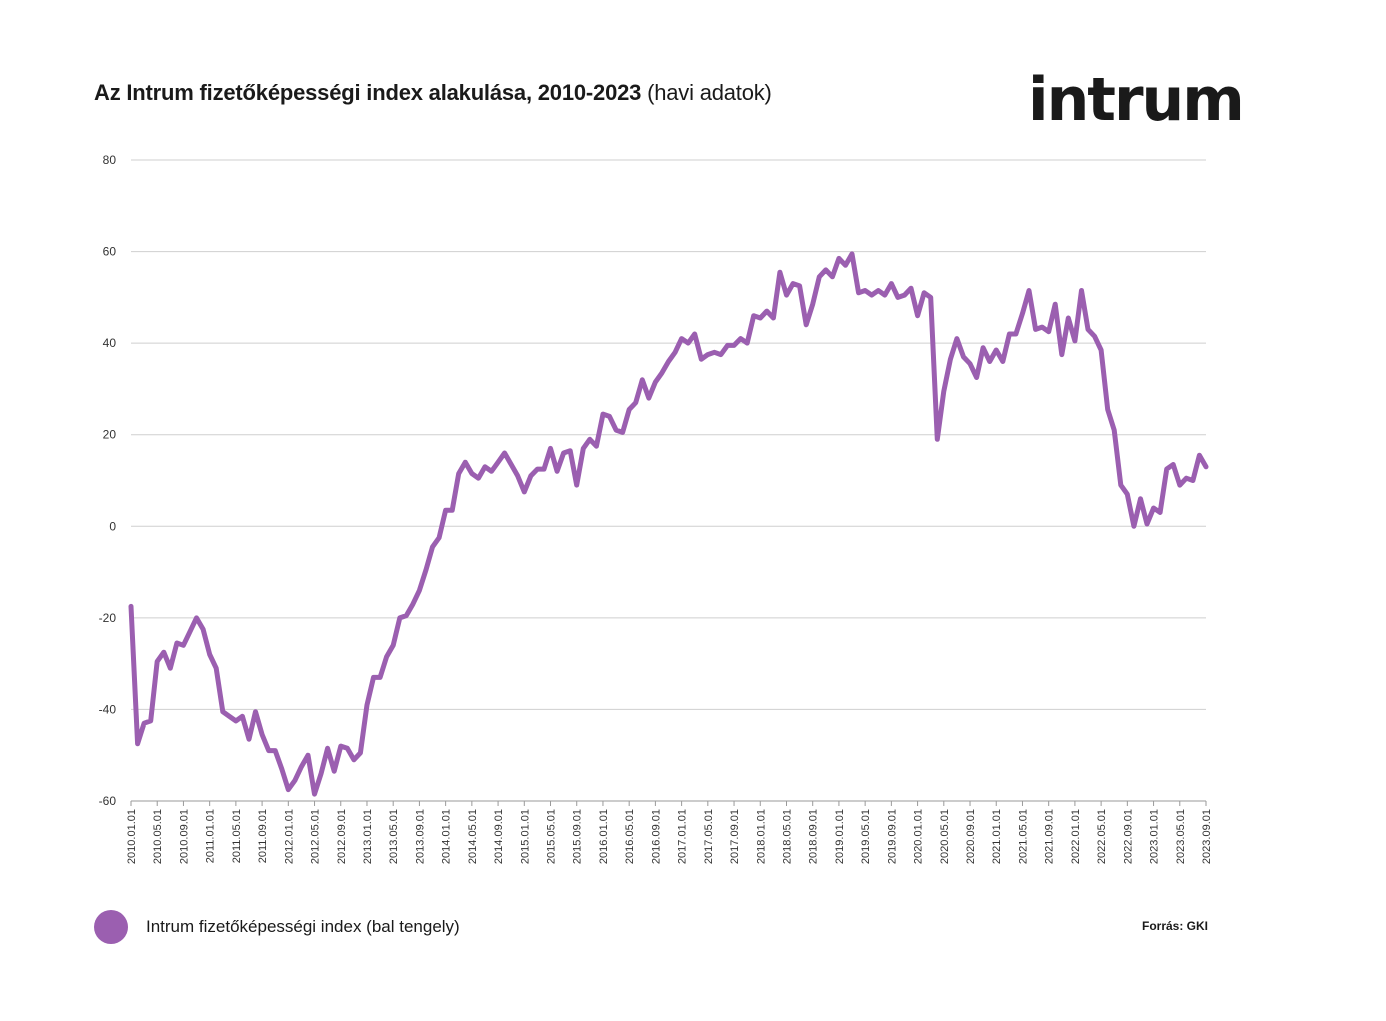 The height and width of the screenshot is (1021, 1386). What do you see at coordinates (919, 836) in the screenshot?
I see `x-tick-label: 2020.01.01` at bounding box center [919, 836].